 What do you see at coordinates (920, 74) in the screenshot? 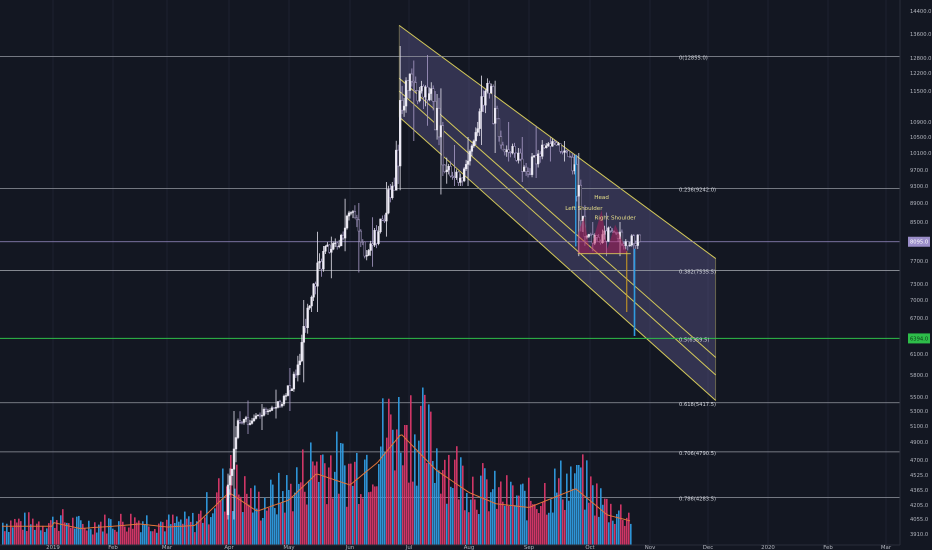
I see `y-tick-label-3: 12200.0` at bounding box center [920, 74].